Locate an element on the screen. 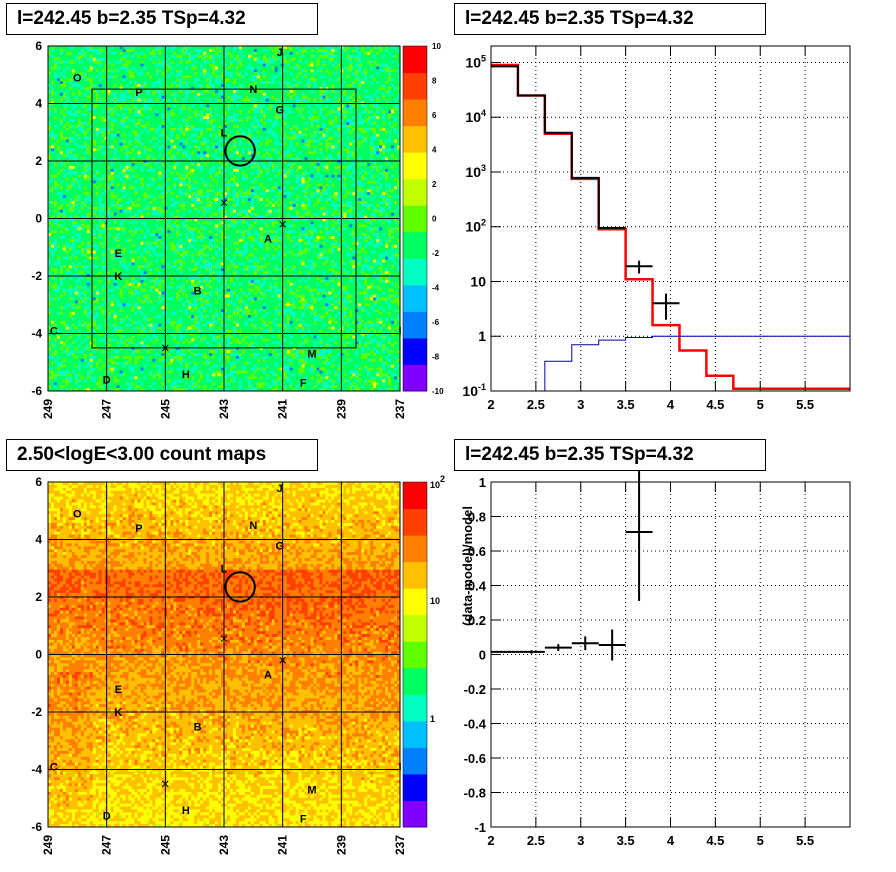 The width and height of the screenshot is (896, 872). y-tick-label: -0.2 is located at coordinates (475, 689).